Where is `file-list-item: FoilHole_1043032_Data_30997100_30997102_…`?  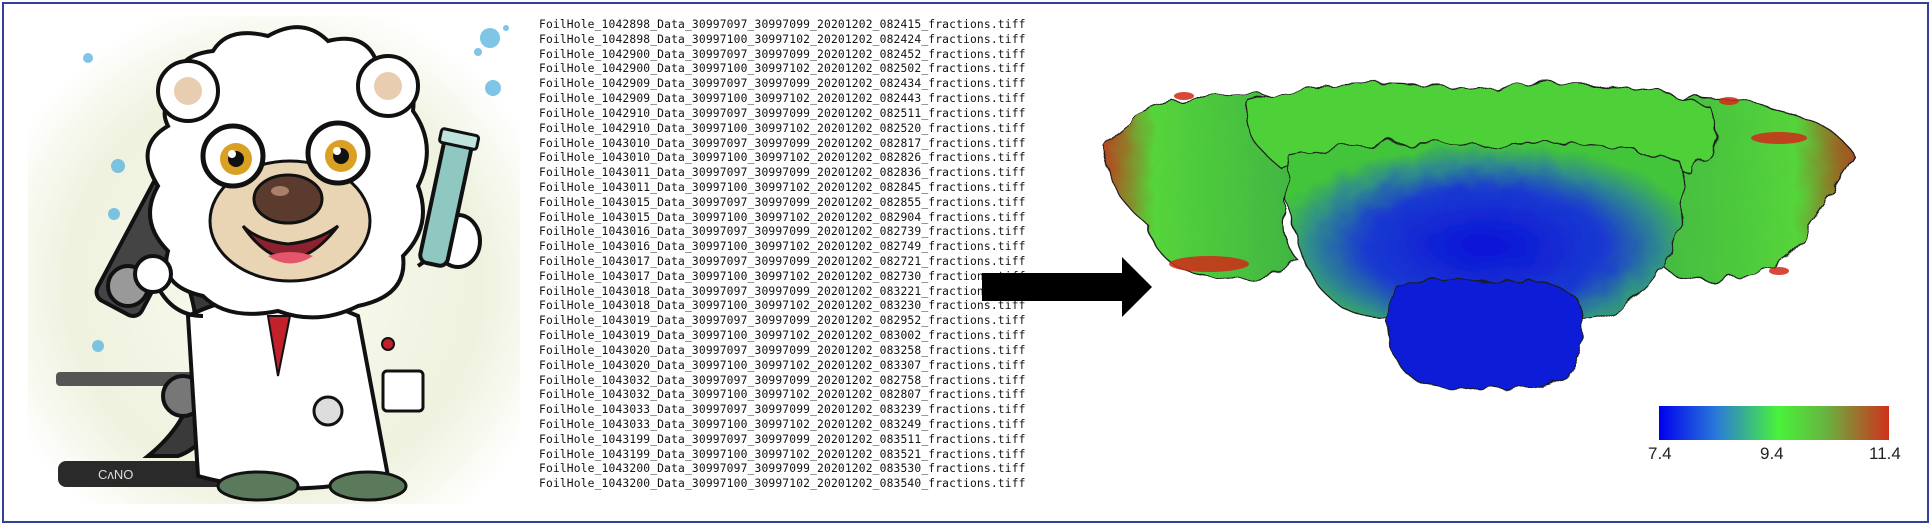 file-list-item: FoilHole_1043032_Data_30997100_30997102_… is located at coordinates (782, 395).